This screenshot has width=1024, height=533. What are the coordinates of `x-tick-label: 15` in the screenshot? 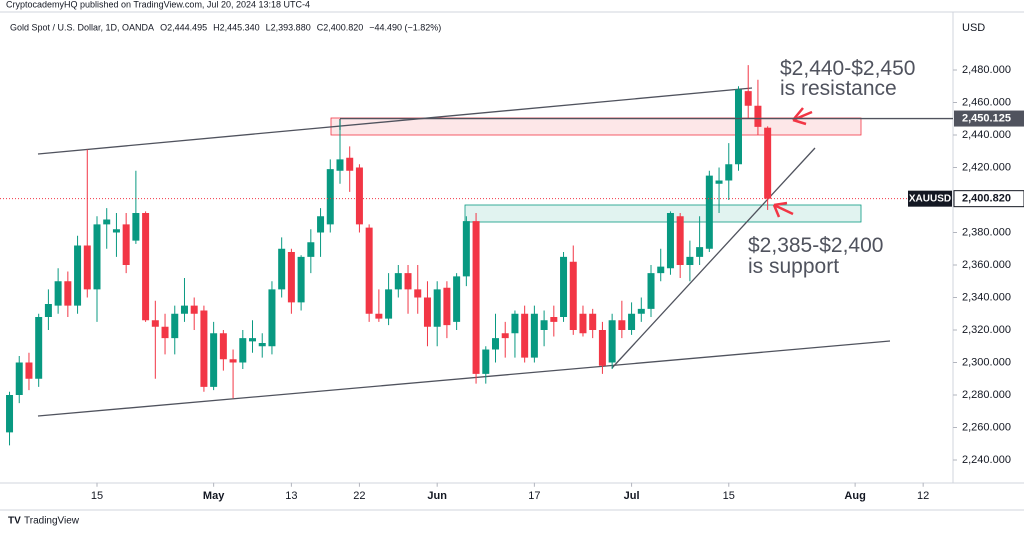 It's located at (729, 496).